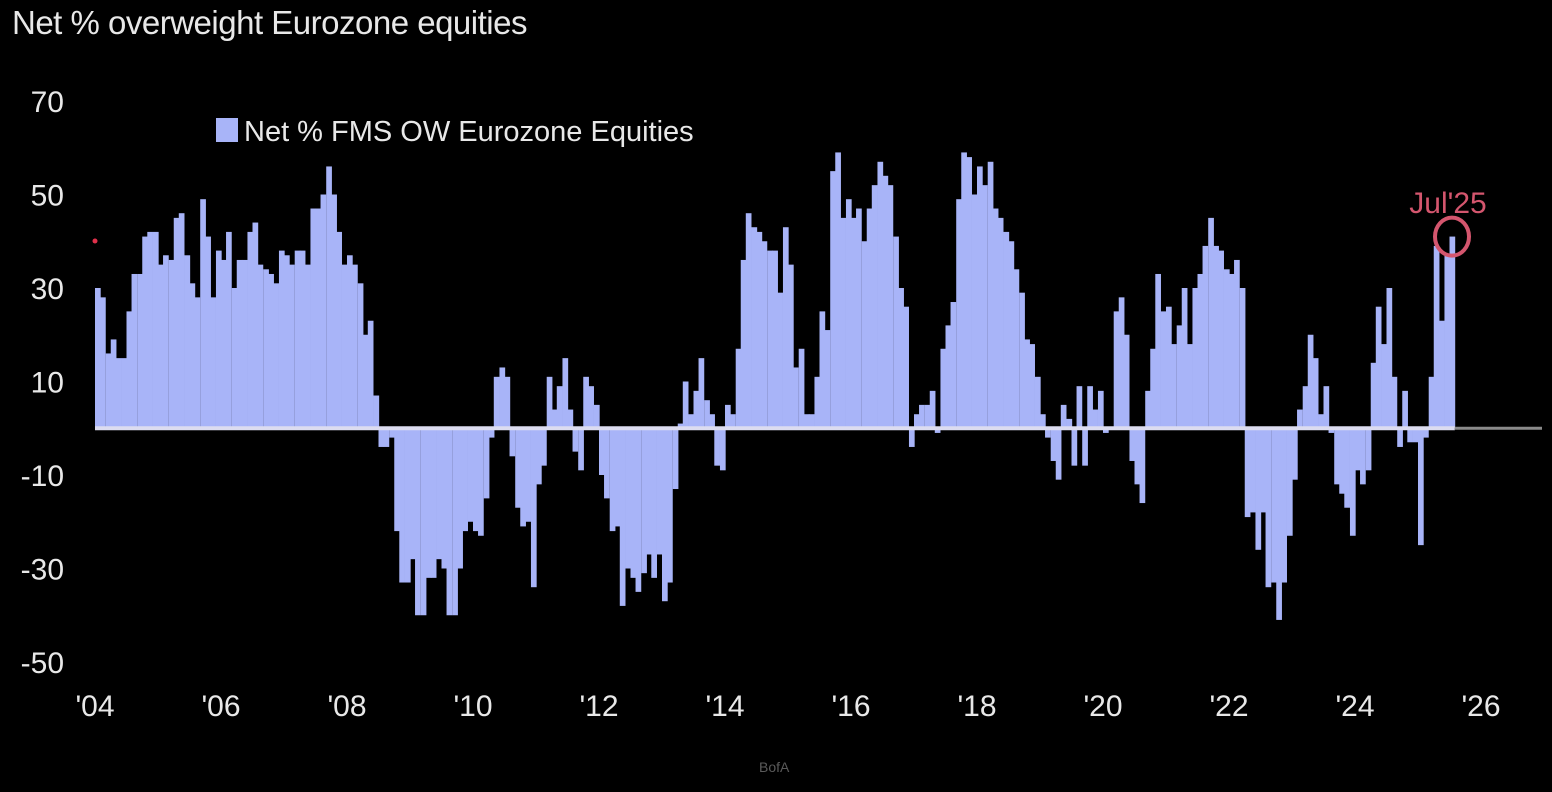 The height and width of the screenshot is (792, 1552). I want to click on legend: Net % FMS OW Eurozone Equities, so click(455, 132).